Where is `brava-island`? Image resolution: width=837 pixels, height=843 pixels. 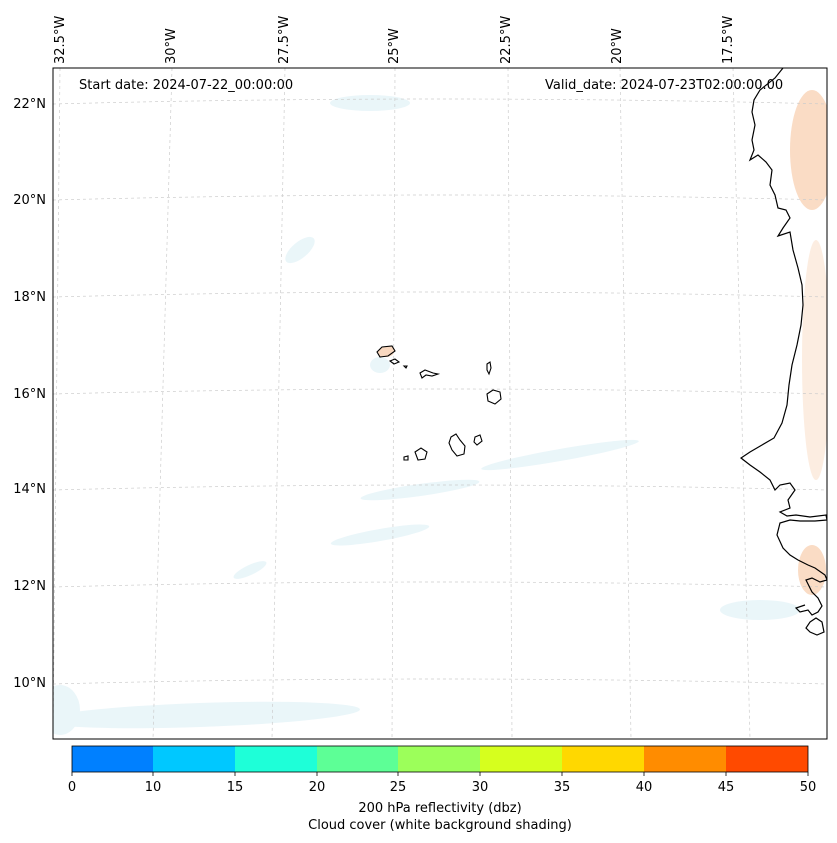 brava-island is located at coordinates (406, 458).